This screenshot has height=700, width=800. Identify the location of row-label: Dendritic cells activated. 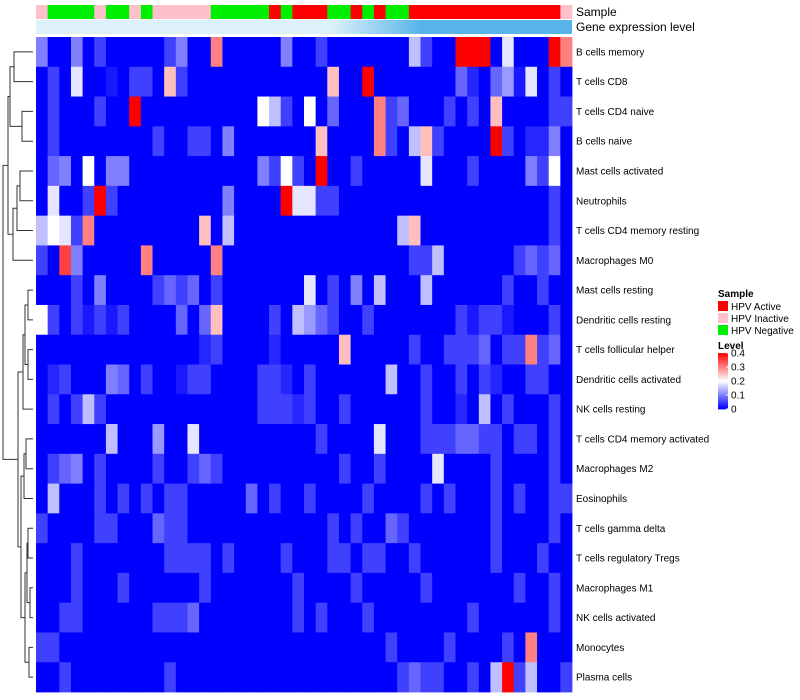
(628, 380).